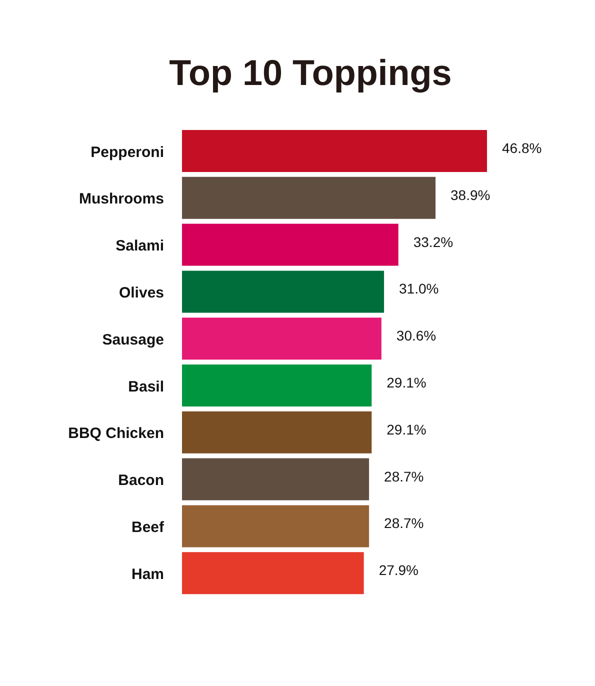 The width and height of the screenshot is (595, 686). I want to click on y-tick-label: Salami, so click(140, 246).